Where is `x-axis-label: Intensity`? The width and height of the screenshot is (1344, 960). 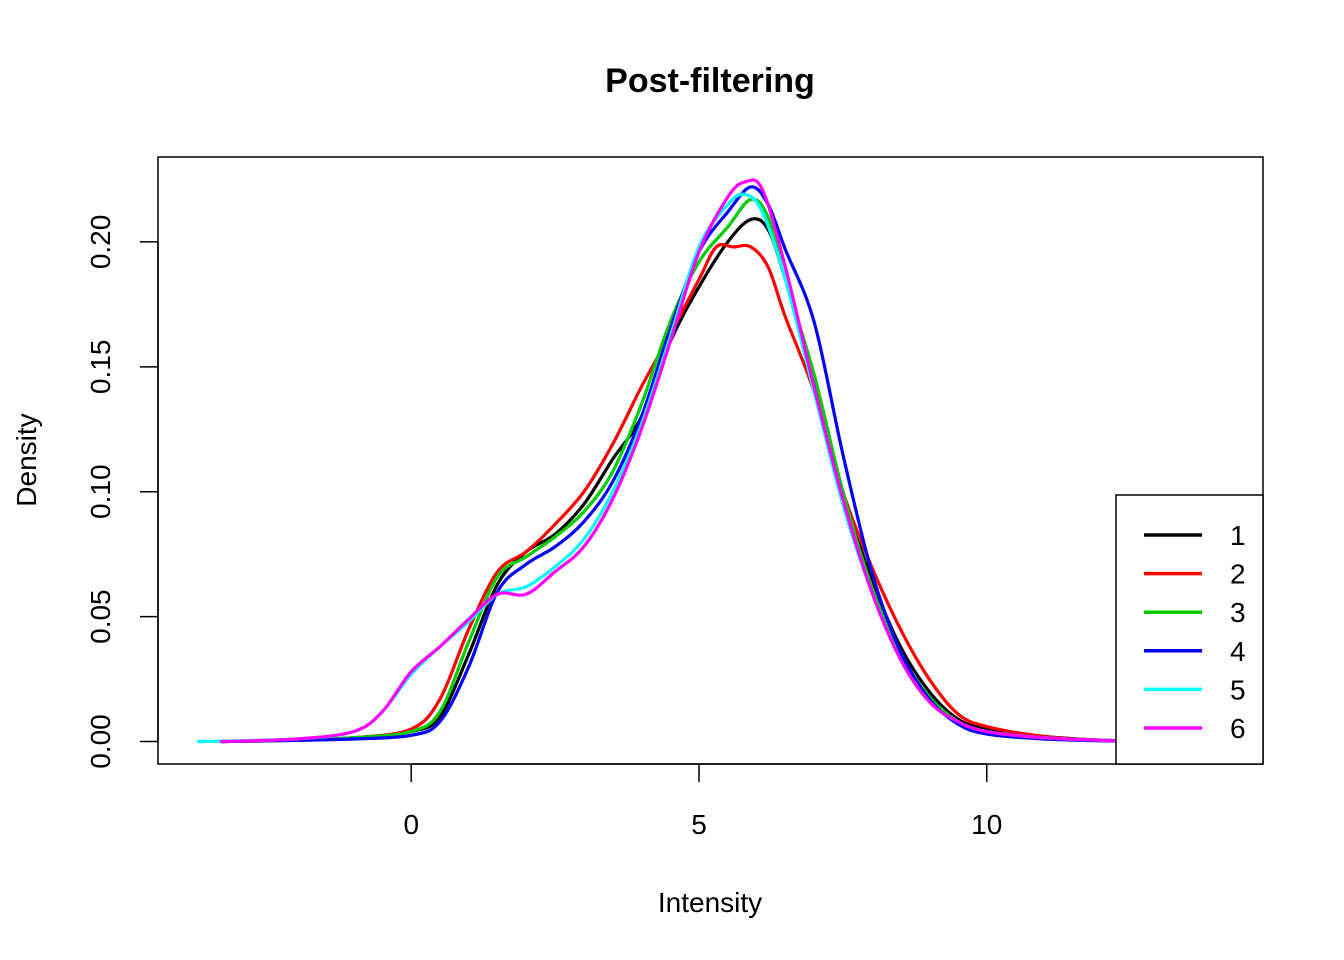
x-axis-label: Intensity is located at coordinates (710, 902).